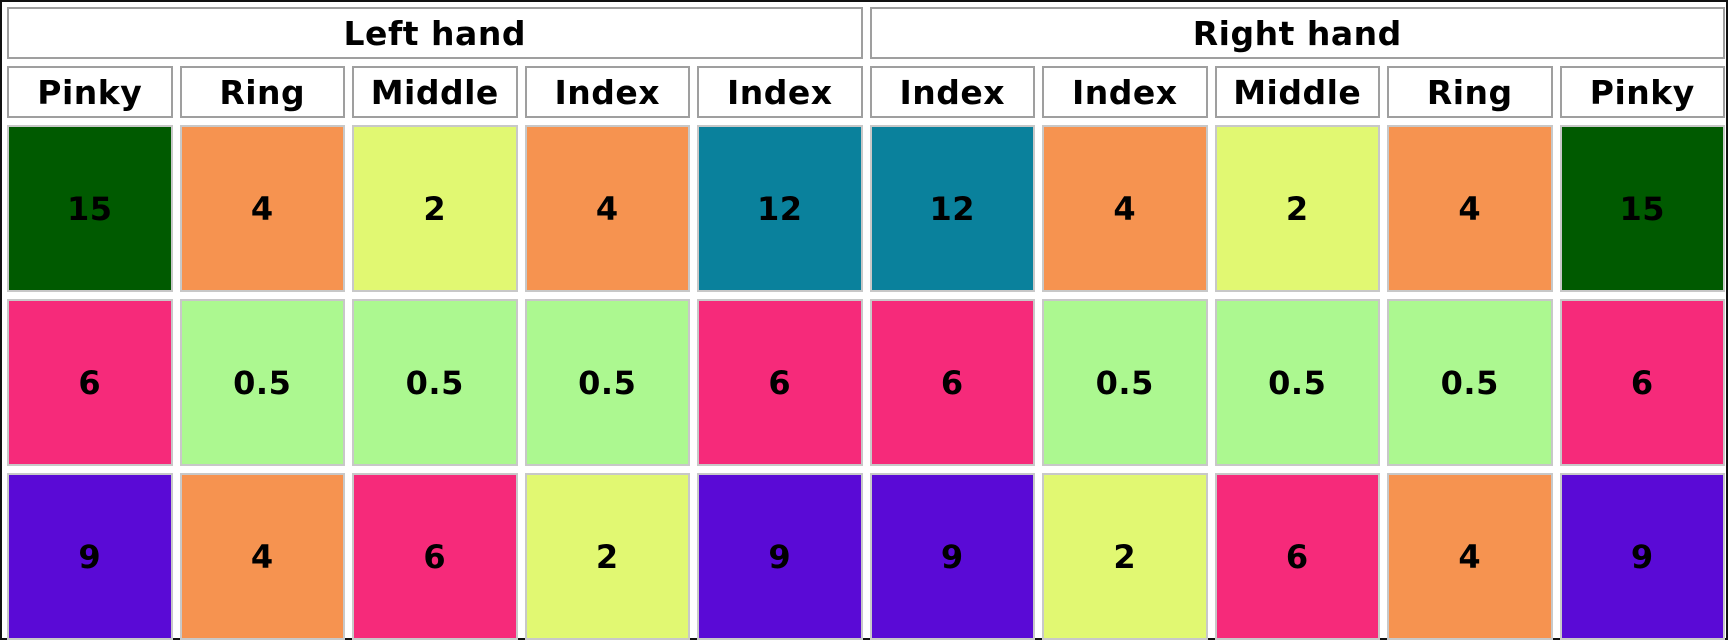 This screenshot has height=640, width=1728. Describe the element at coordinates (952, 382) in the screenshot. I see `row-2-right-inner-index-value: 6` at that location.